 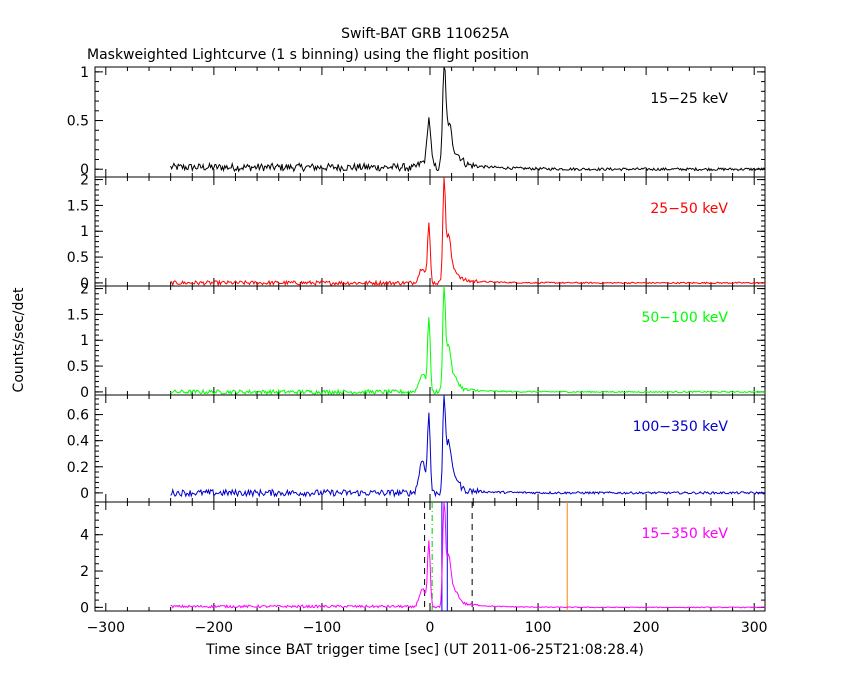 I want to click on y-tick-label: 0.4, so click(x=78, y=442).